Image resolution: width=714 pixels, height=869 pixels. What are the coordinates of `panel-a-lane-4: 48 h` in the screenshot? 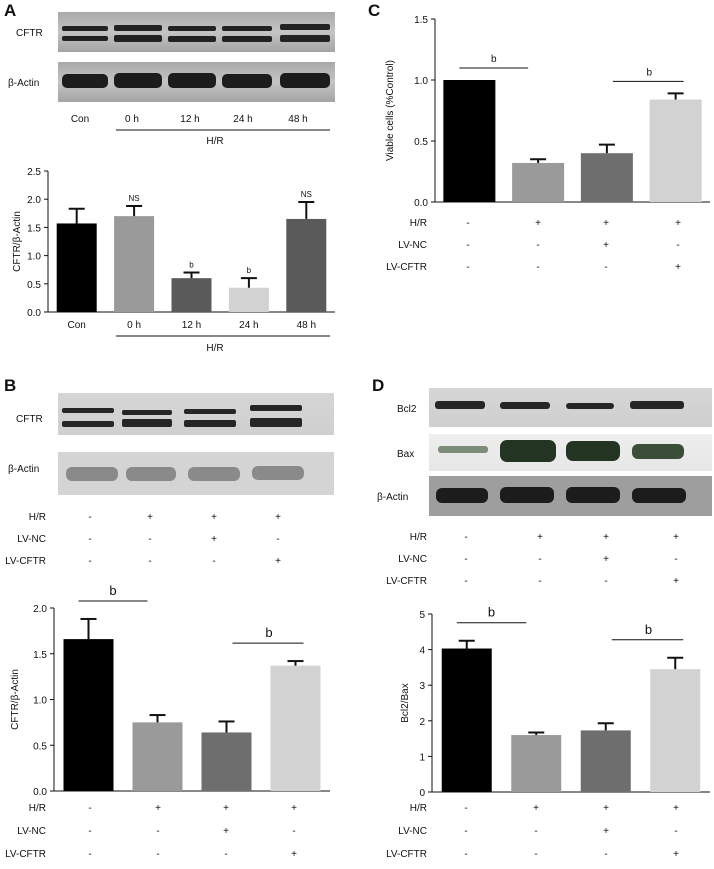 It's located at (297, 119).